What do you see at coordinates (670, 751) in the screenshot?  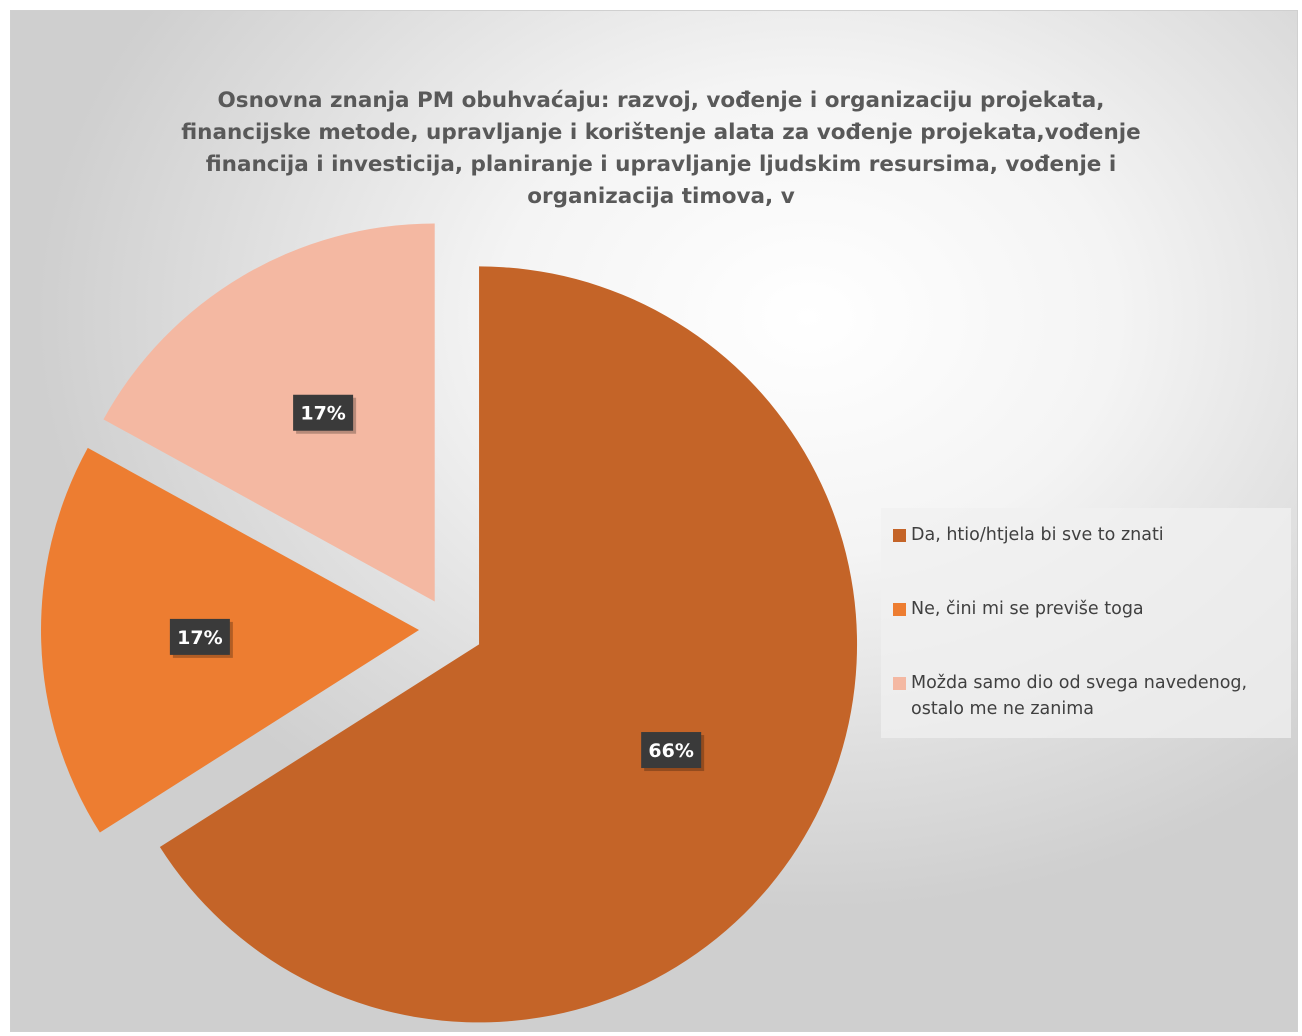 I see `data-label-text: 66%` at bounding box center [670, 751].